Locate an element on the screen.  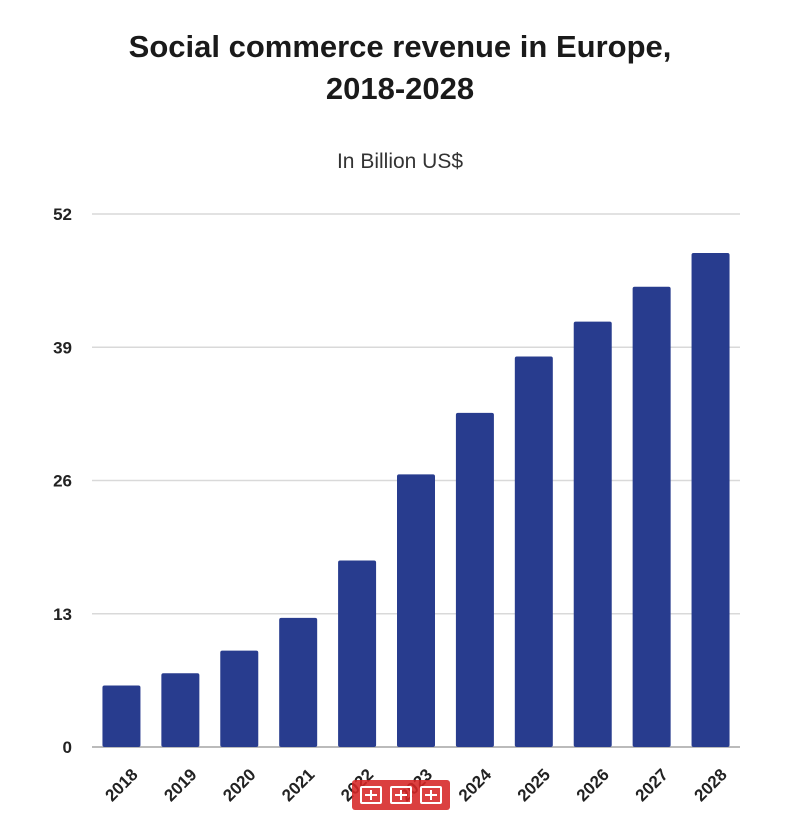
x-tick-label: 2028 is located at coordinates (711, 785).